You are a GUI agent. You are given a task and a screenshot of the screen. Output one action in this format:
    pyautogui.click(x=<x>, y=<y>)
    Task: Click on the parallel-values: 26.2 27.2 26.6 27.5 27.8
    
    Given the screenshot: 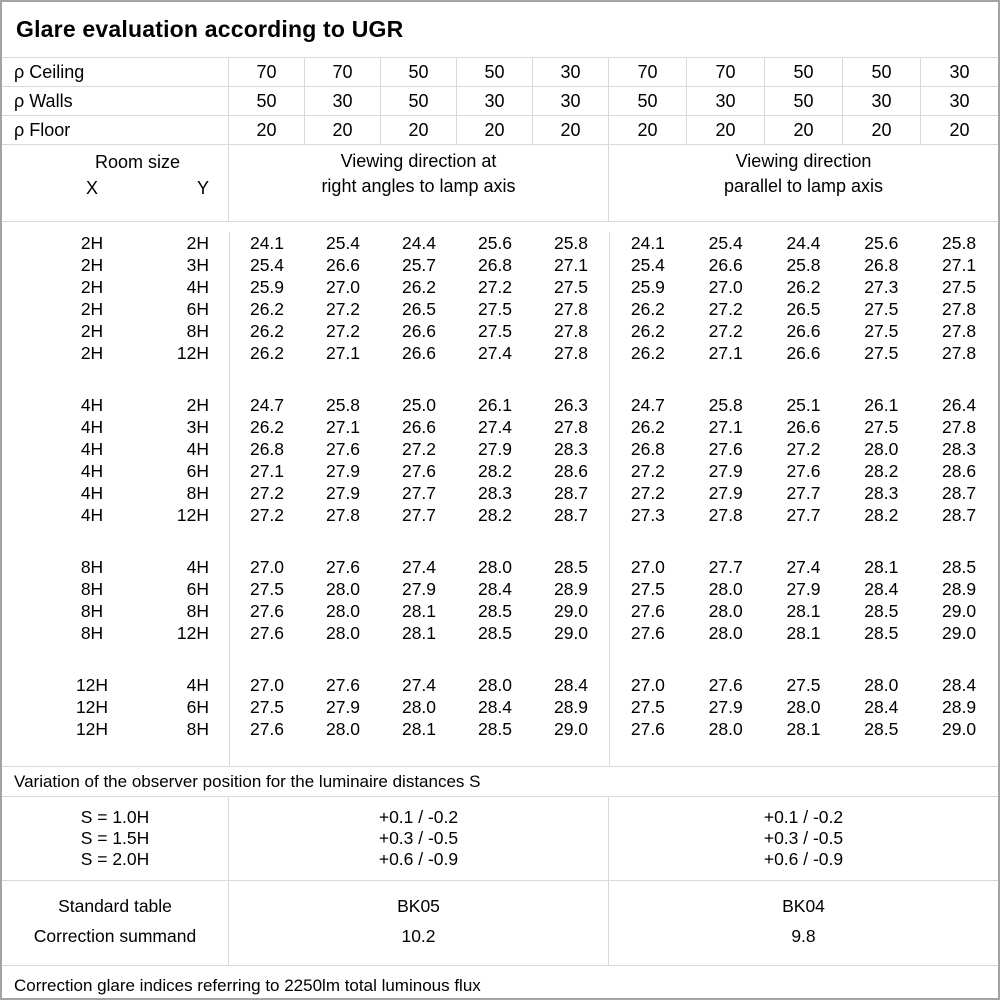 What is the action you would take?
    pyautogui.click(x=803, y=331)
    